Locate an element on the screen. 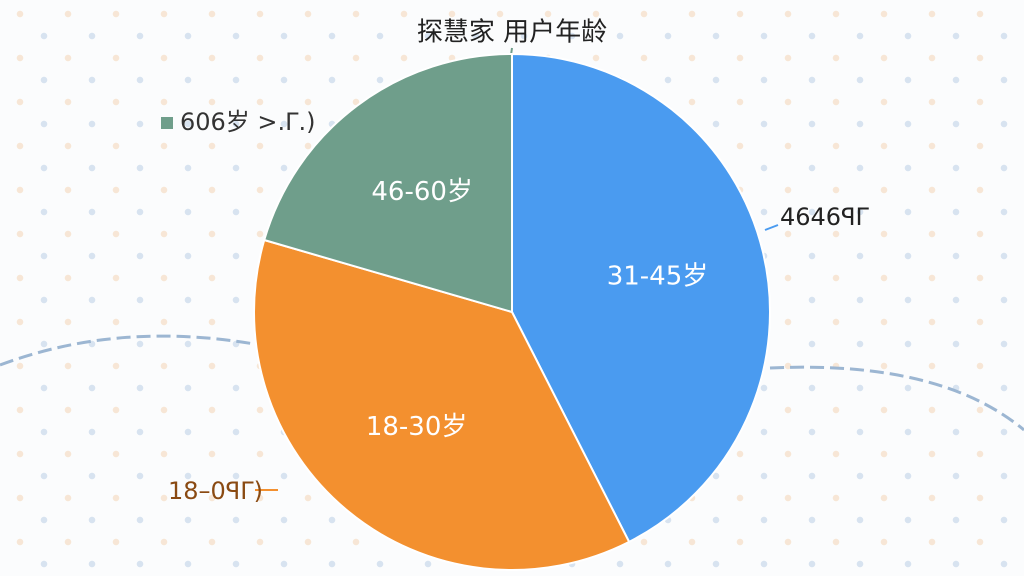  annotation: 4646ꟼΓ is located at coordinates (825, 217).